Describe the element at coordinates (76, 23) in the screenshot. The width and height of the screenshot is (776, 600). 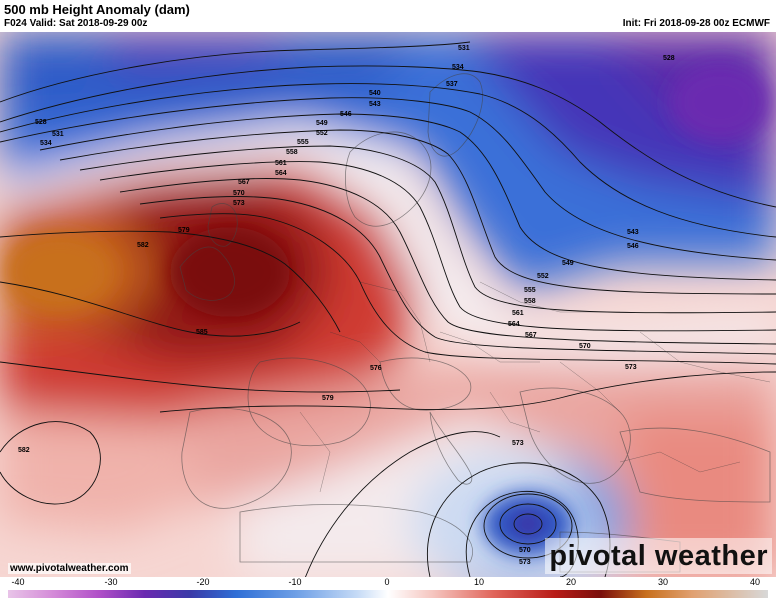
I see `valid-time: F024 Valid: Sat 2018-09-29 00z` at that location.